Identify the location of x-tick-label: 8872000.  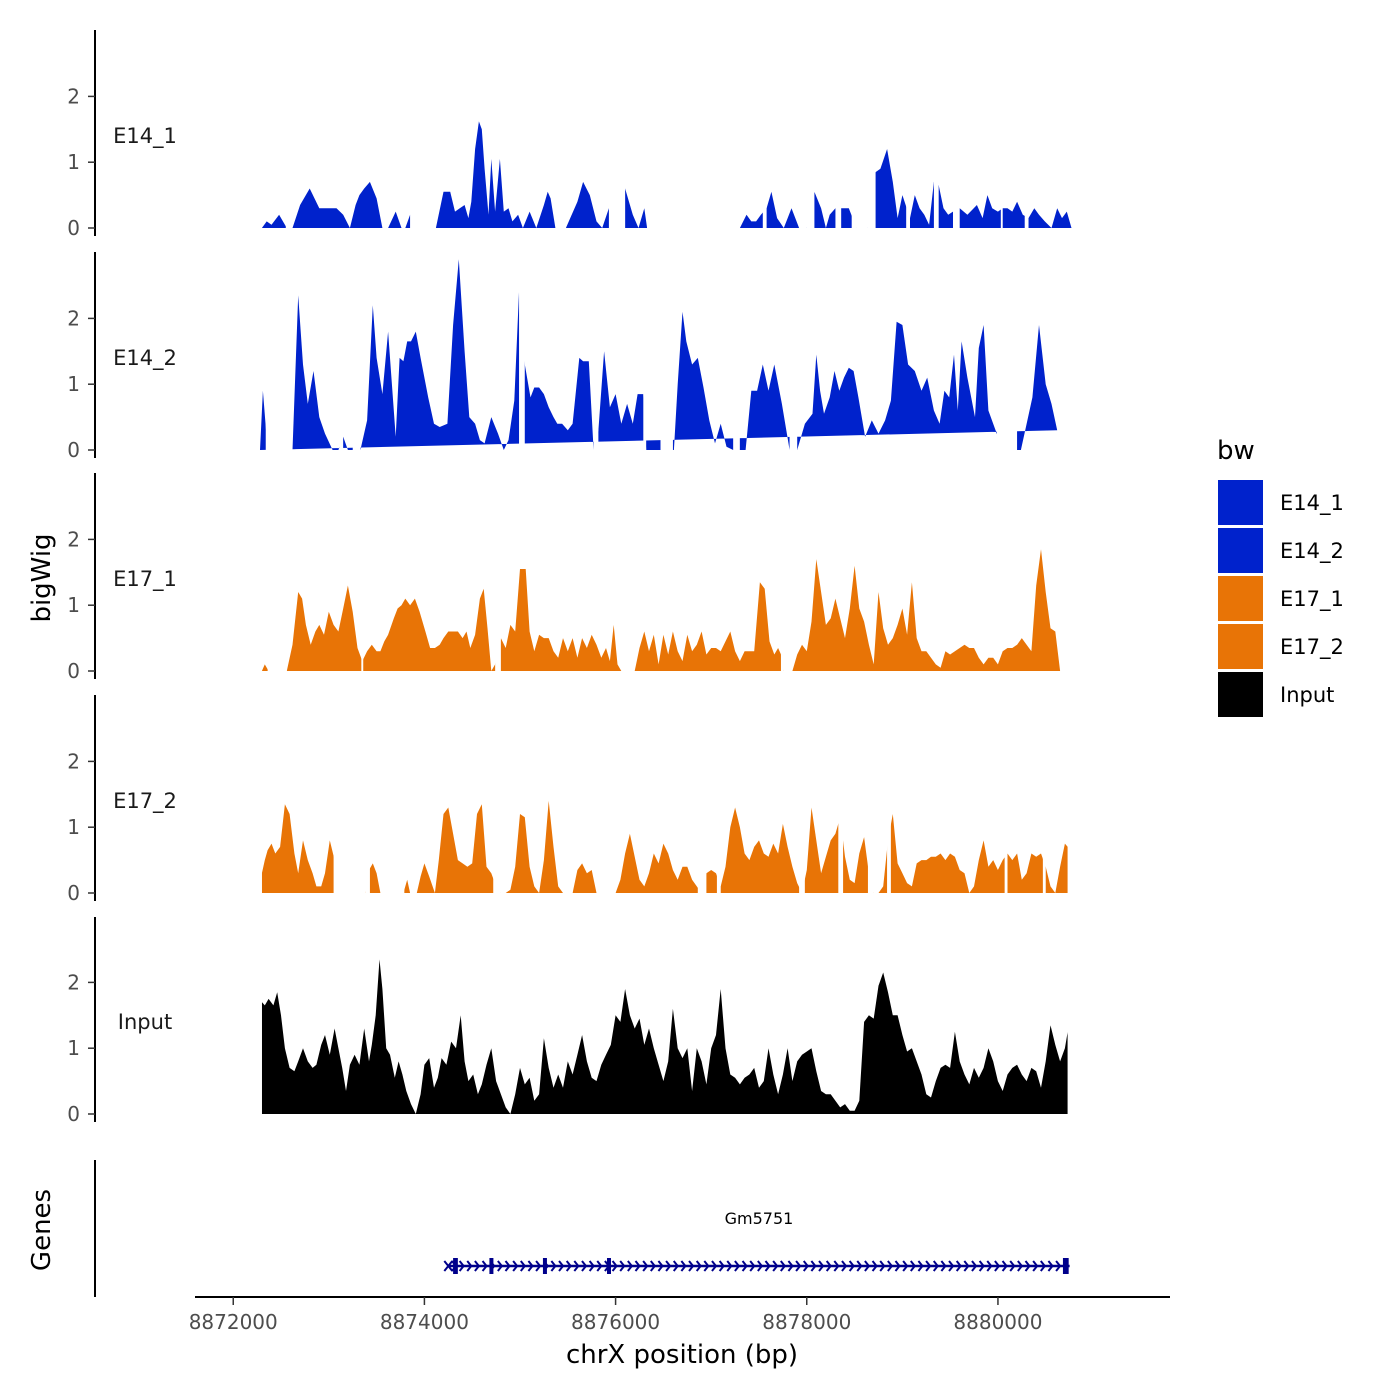
(233, 1322).